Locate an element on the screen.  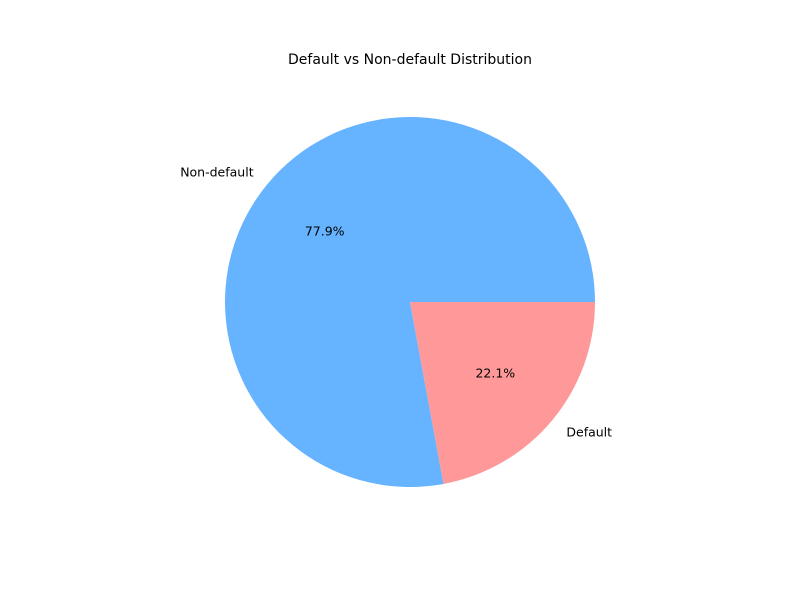
slice-category-label: Non-default is located at coordinates (217, 171).